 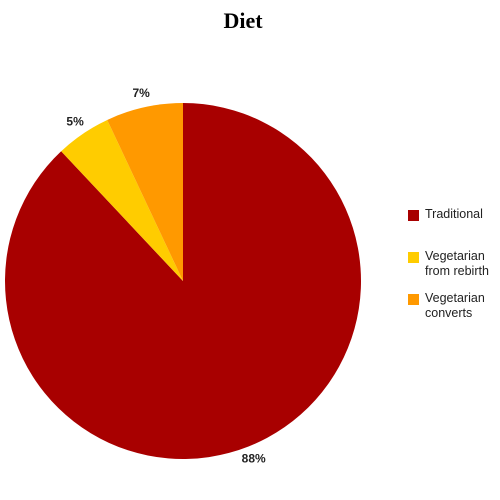 What do you see at coordinates (455, 305) in the screenshot?
I see `legend-label: Vegetarian converts` at bounding box center [455, 305].